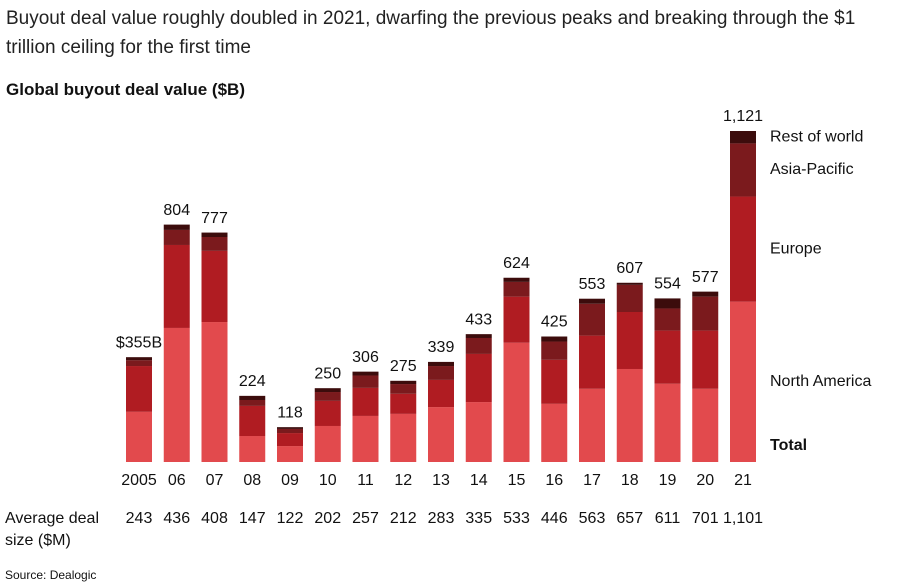  I want to click on total-label: 433, so click(478, 319).